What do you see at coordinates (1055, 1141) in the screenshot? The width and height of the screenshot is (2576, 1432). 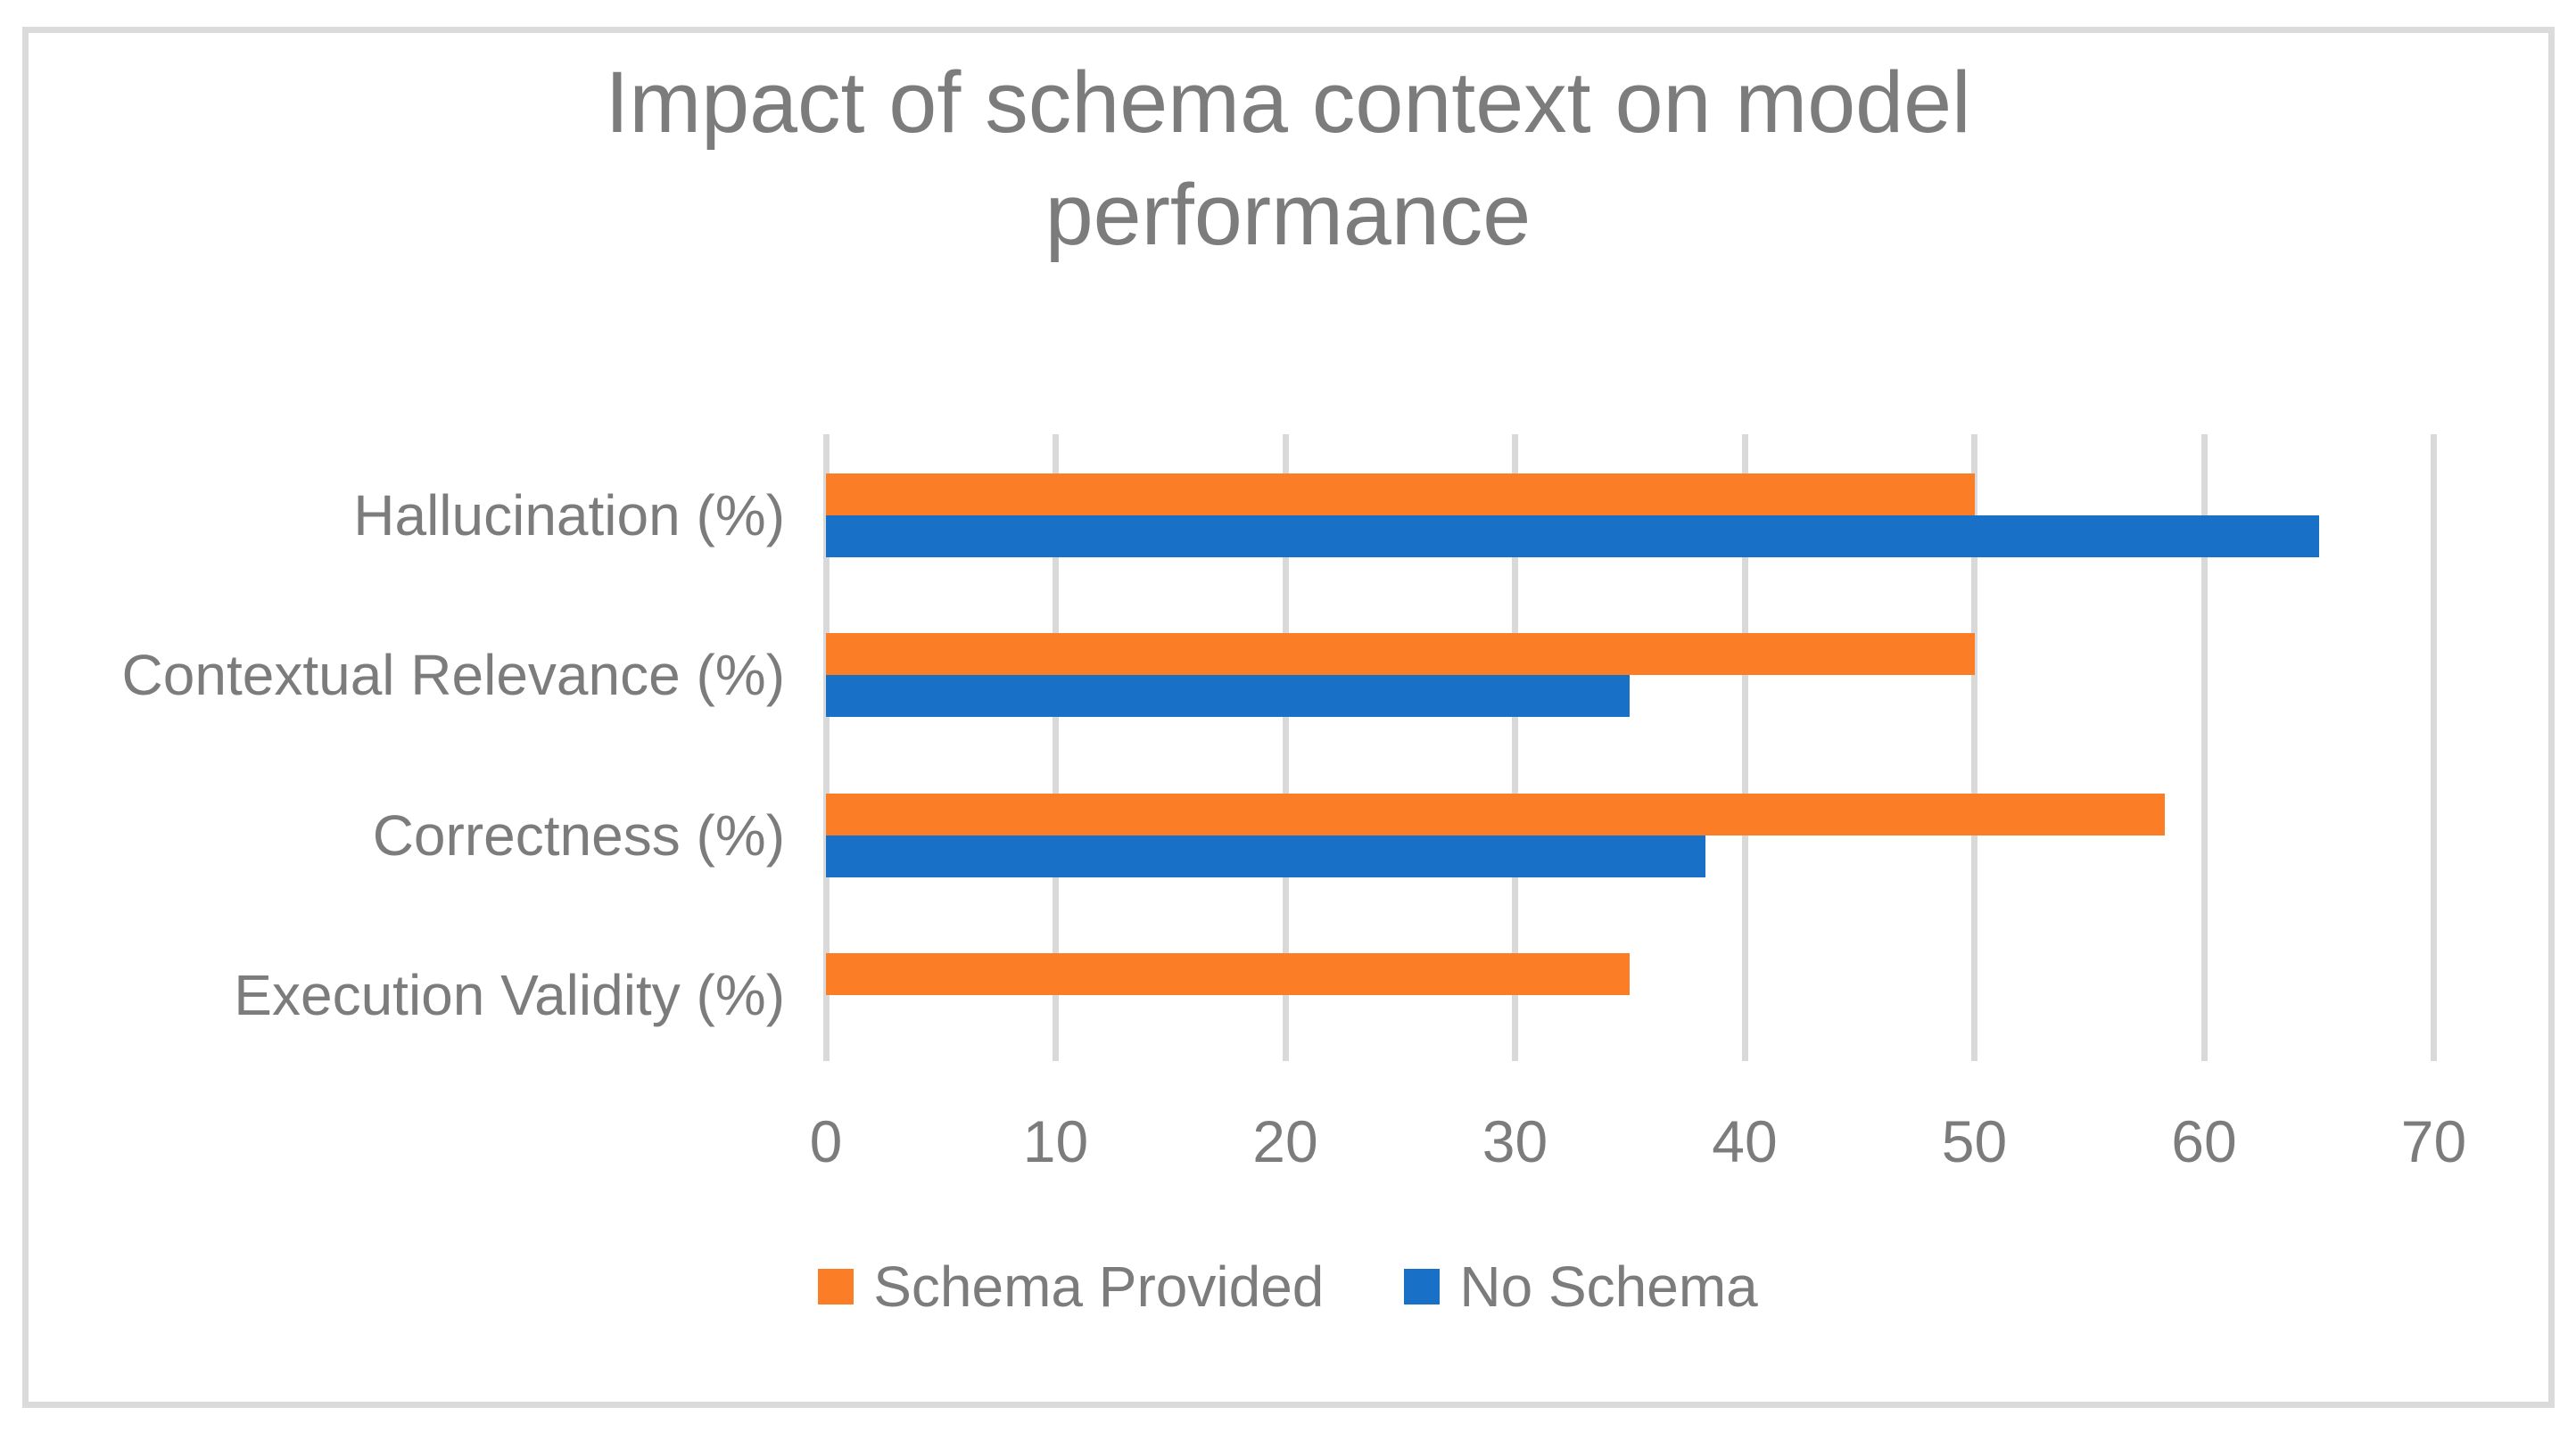 I see `x-tick-label-10: 10` at bounding box center [1055, 1141].